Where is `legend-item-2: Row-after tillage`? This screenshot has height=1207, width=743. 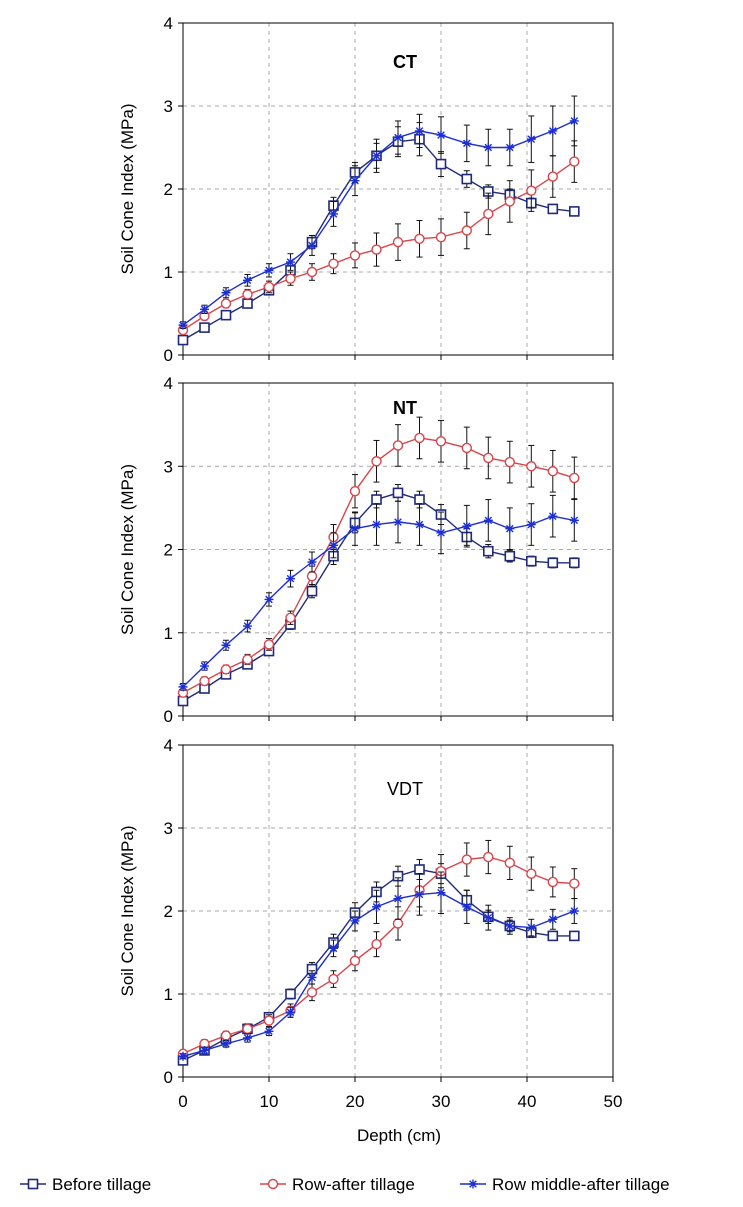
legend-item-2: Row-after tillage is located at coordinates (337, 1184).